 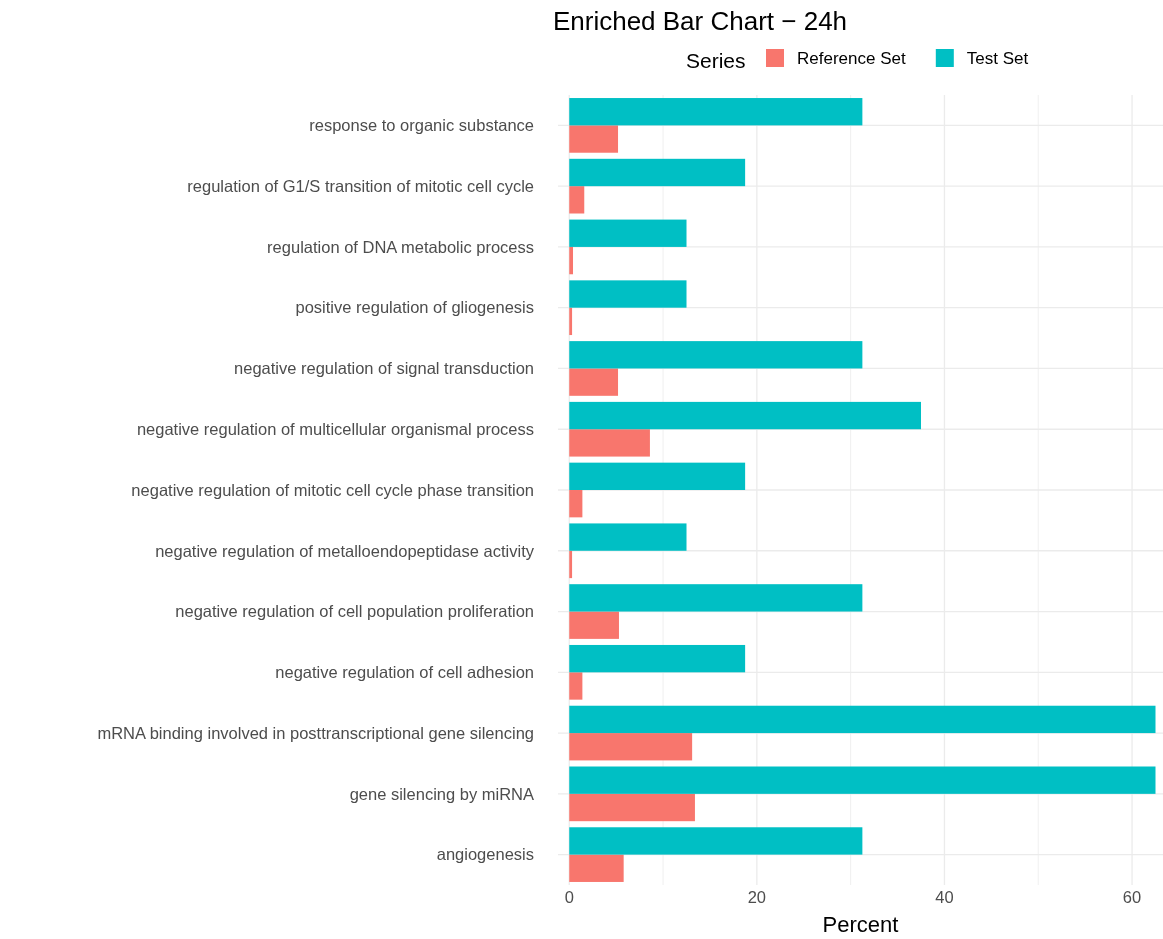 What do you see at coordinates (757, 897) in the screenshot?
I see `x-tick-label: 20` at bounding box center [757, 897].